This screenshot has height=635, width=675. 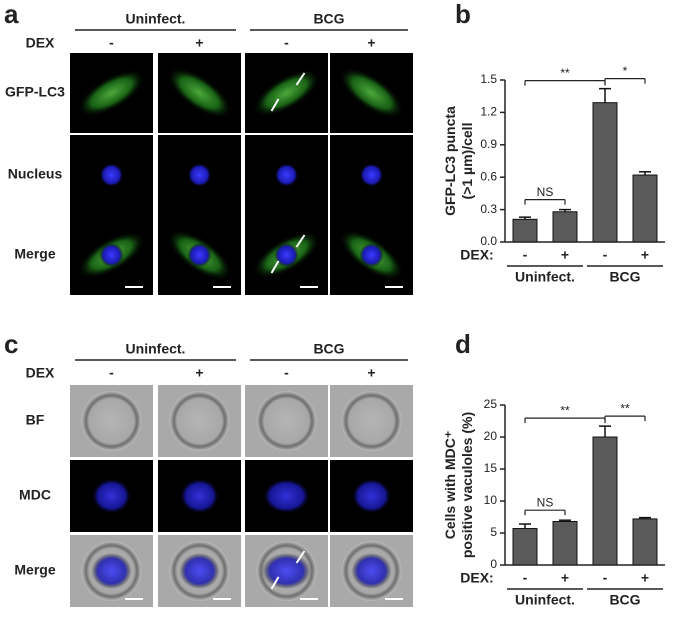 I want to click on row-label: Nucleus, so click(x=35, y=174).